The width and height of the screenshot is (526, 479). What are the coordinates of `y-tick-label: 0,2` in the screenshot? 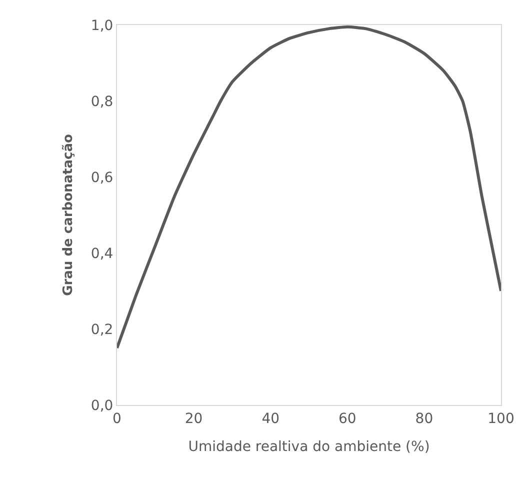 It's located at (102, 330).